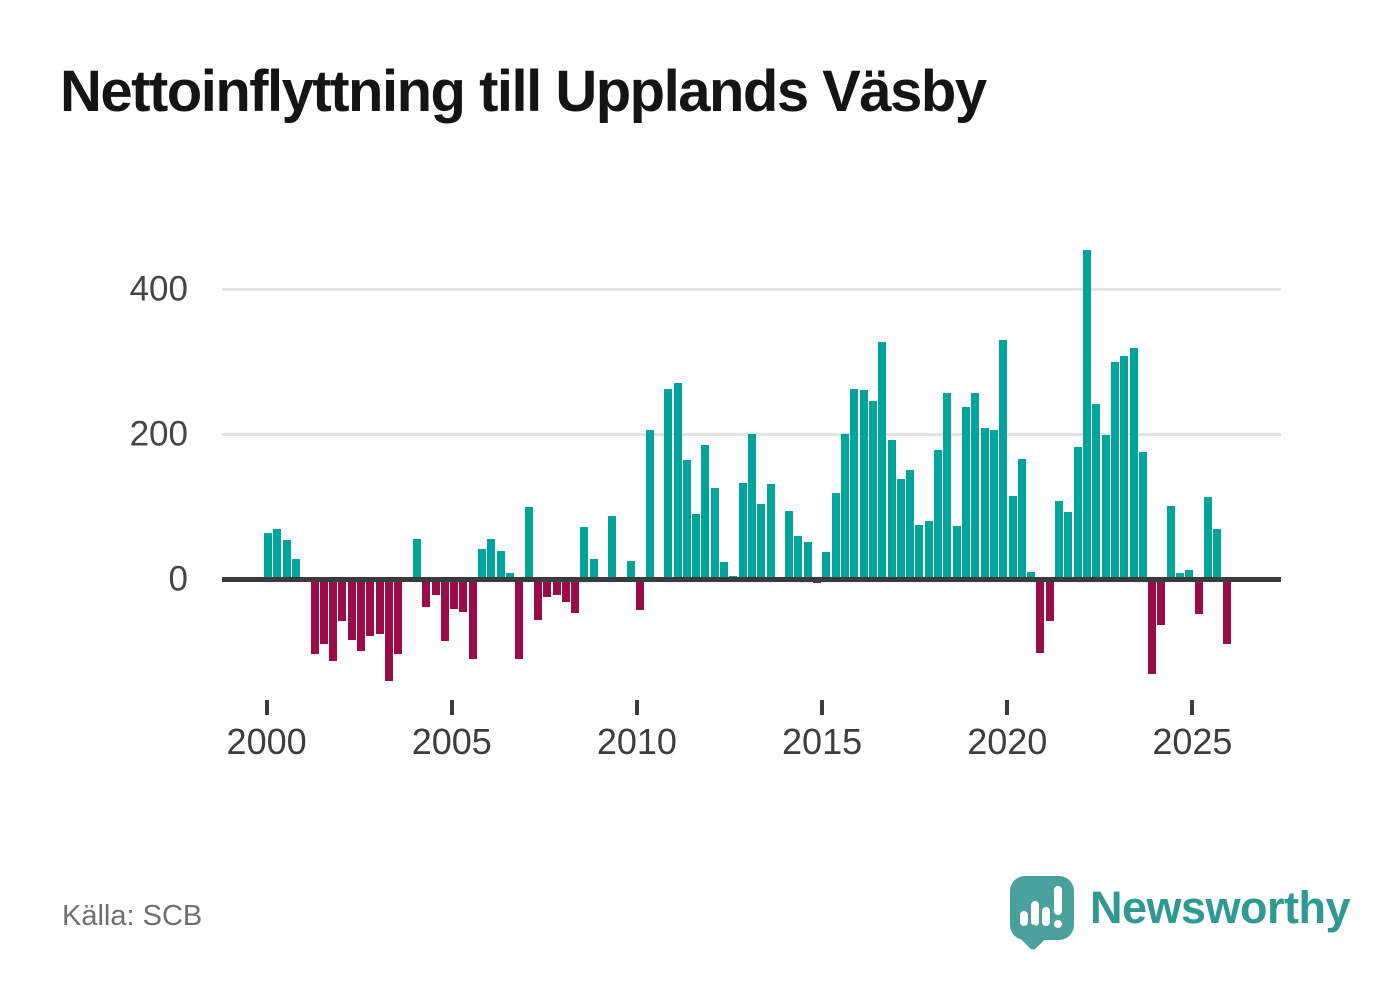 The height and width of the screenshot is (999, 1382). I want to click on bar-2022-Q2, so click(1096, 491).